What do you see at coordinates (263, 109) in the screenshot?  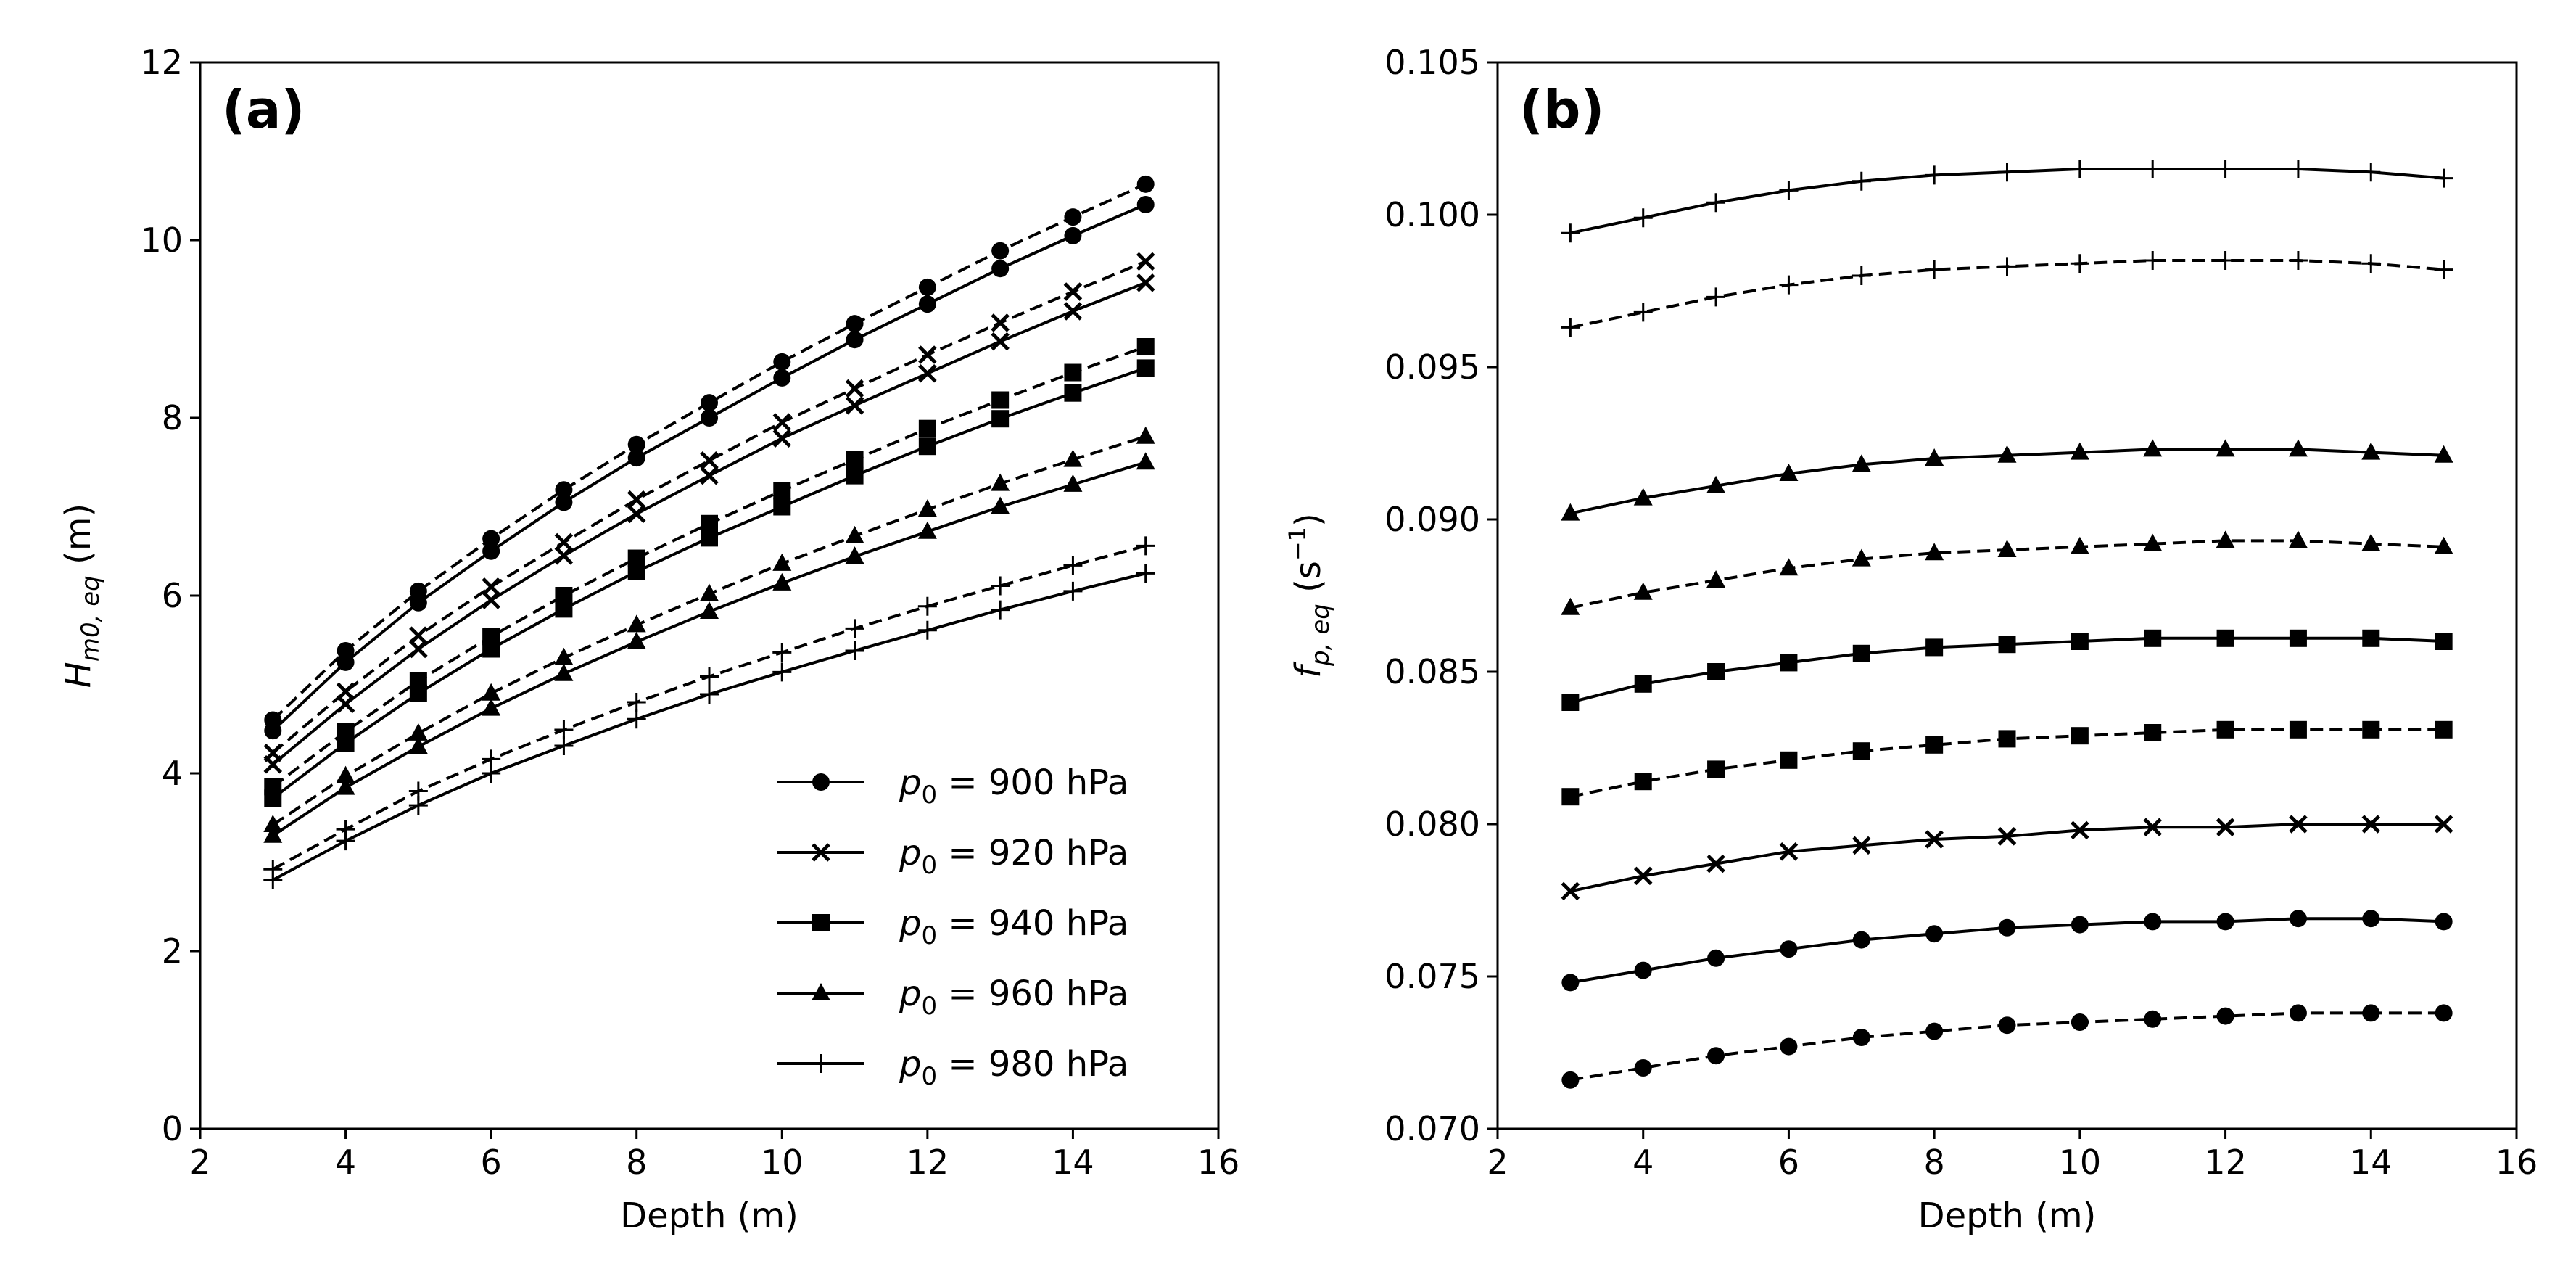 I see `panel-label-a: (a)` at bounding box center [263, 109].